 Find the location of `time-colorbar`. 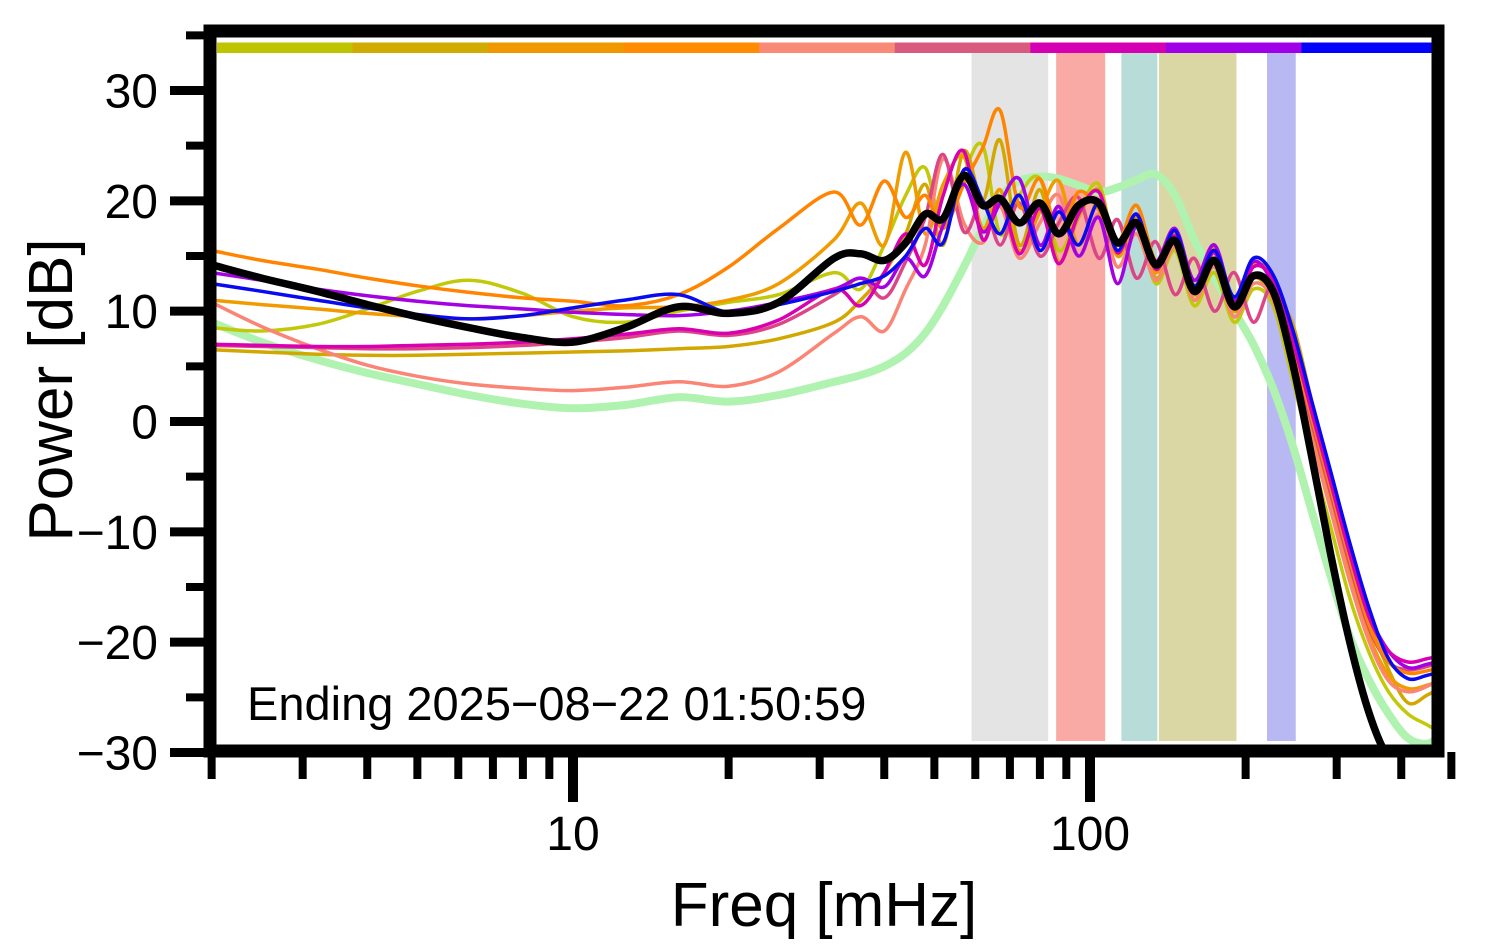

time-colorbar is located at coordinates (827, 47).